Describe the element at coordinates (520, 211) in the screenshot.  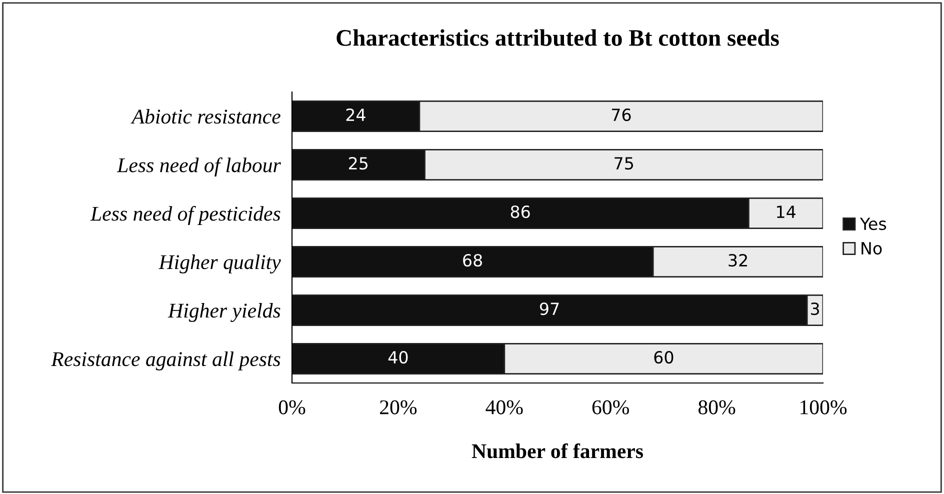
I see `data-label: 86` at that location.